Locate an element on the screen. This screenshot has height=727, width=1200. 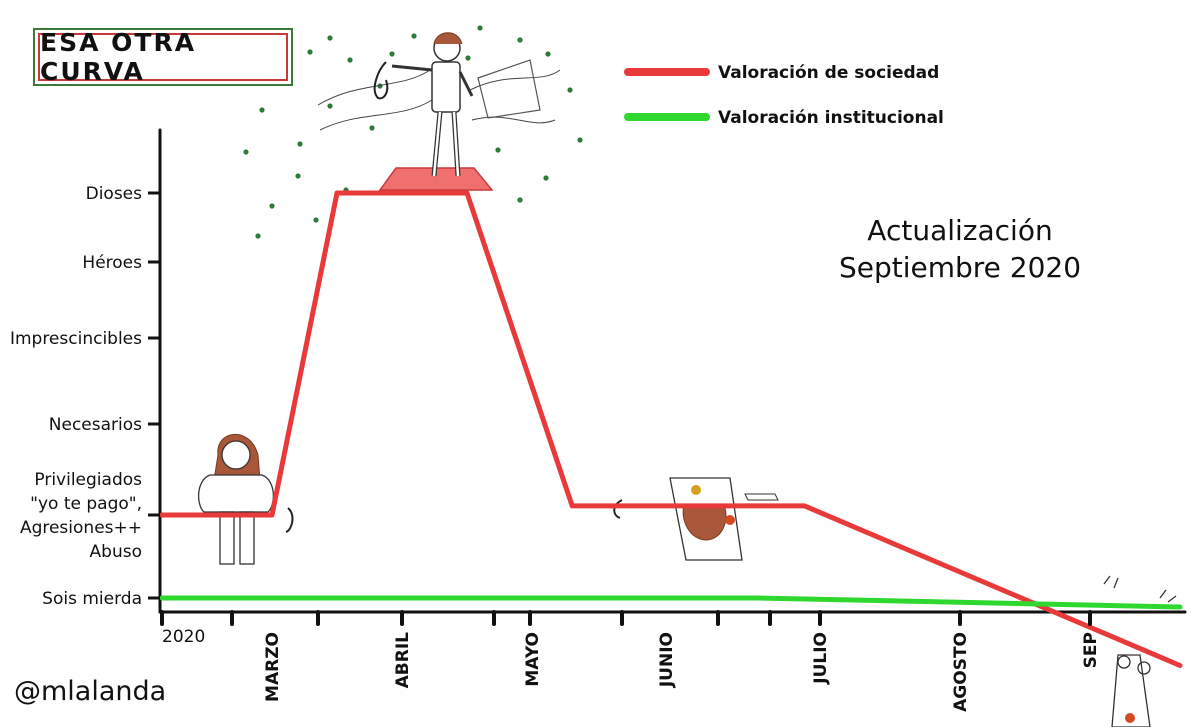
x-tick-label: JUNIO is located at coordinates (667, 660).